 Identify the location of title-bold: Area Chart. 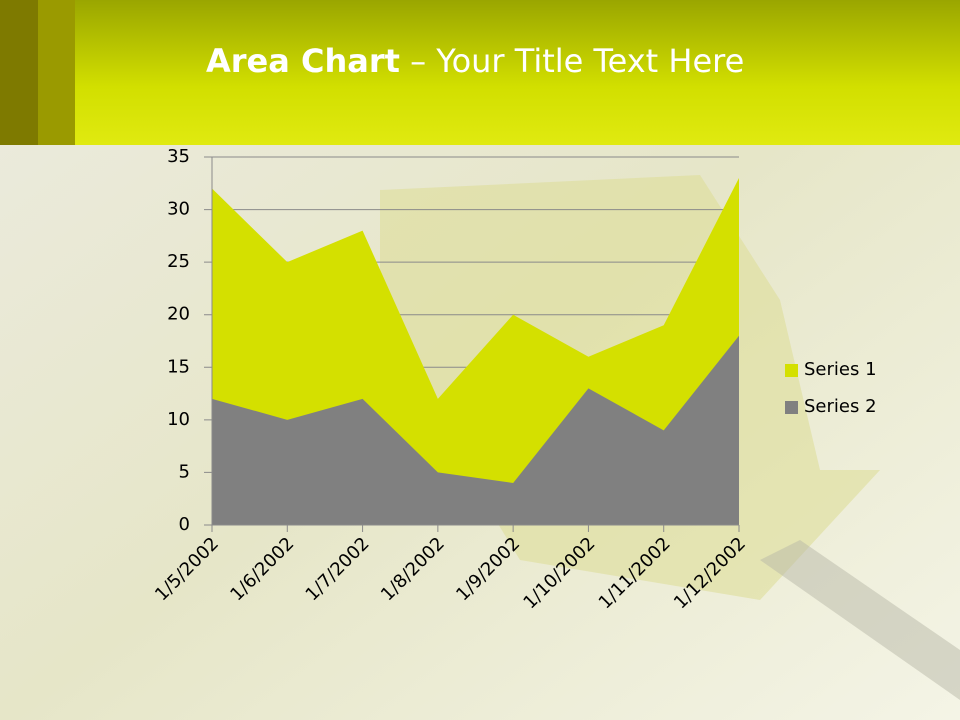
(303, 61).